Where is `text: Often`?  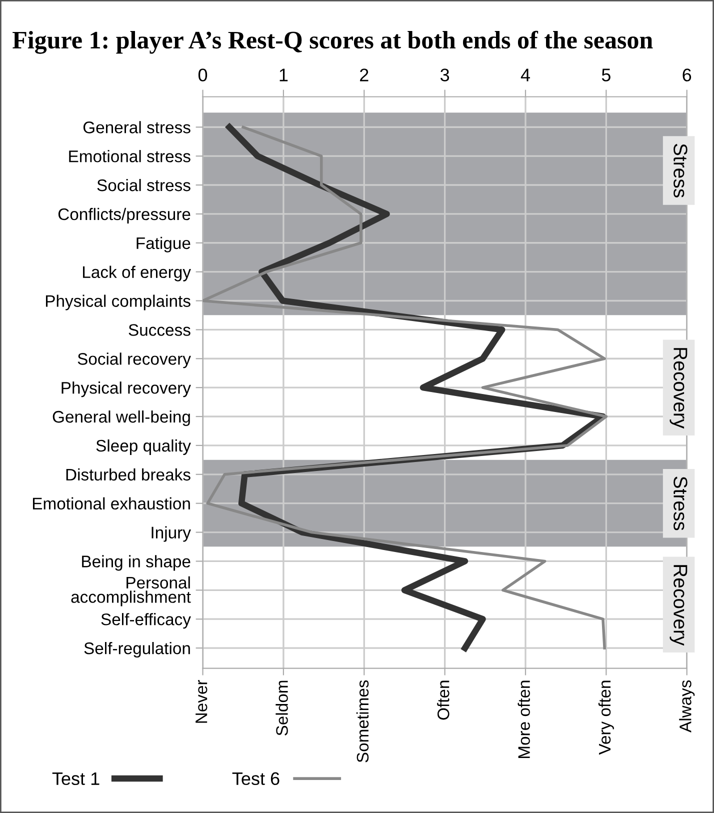
text: Often is located at coordinates (443, 700).